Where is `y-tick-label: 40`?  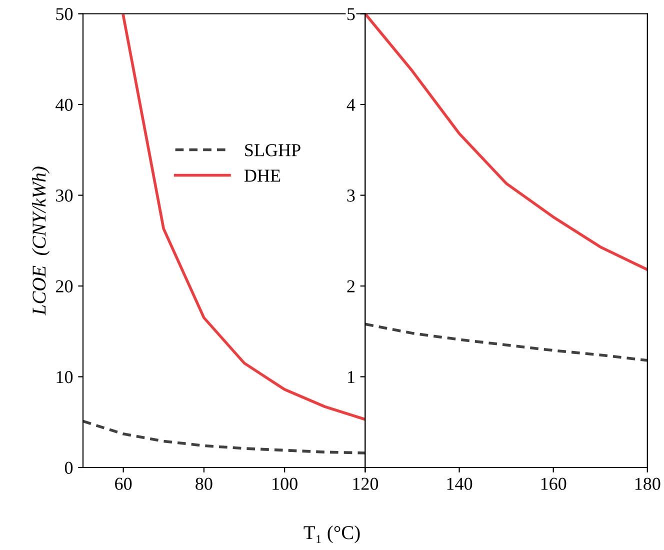 y-tick-label: 40 is located at coordinates (64, 104).